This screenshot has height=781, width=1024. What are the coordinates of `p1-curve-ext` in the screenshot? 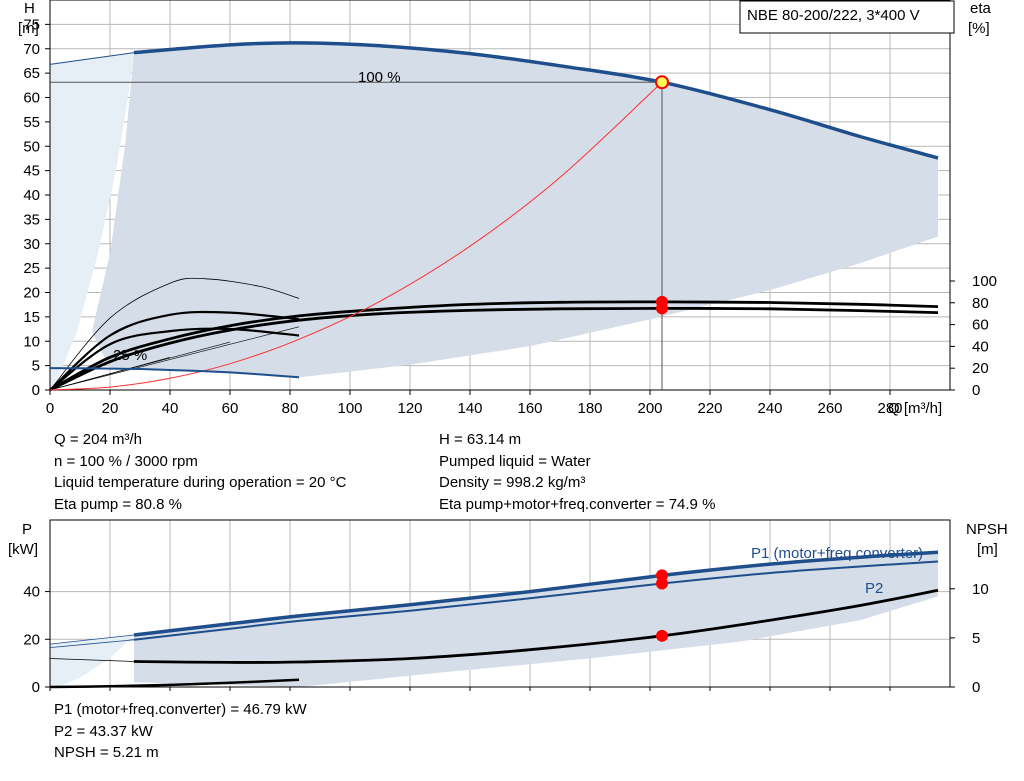 It's located at (92, 639).